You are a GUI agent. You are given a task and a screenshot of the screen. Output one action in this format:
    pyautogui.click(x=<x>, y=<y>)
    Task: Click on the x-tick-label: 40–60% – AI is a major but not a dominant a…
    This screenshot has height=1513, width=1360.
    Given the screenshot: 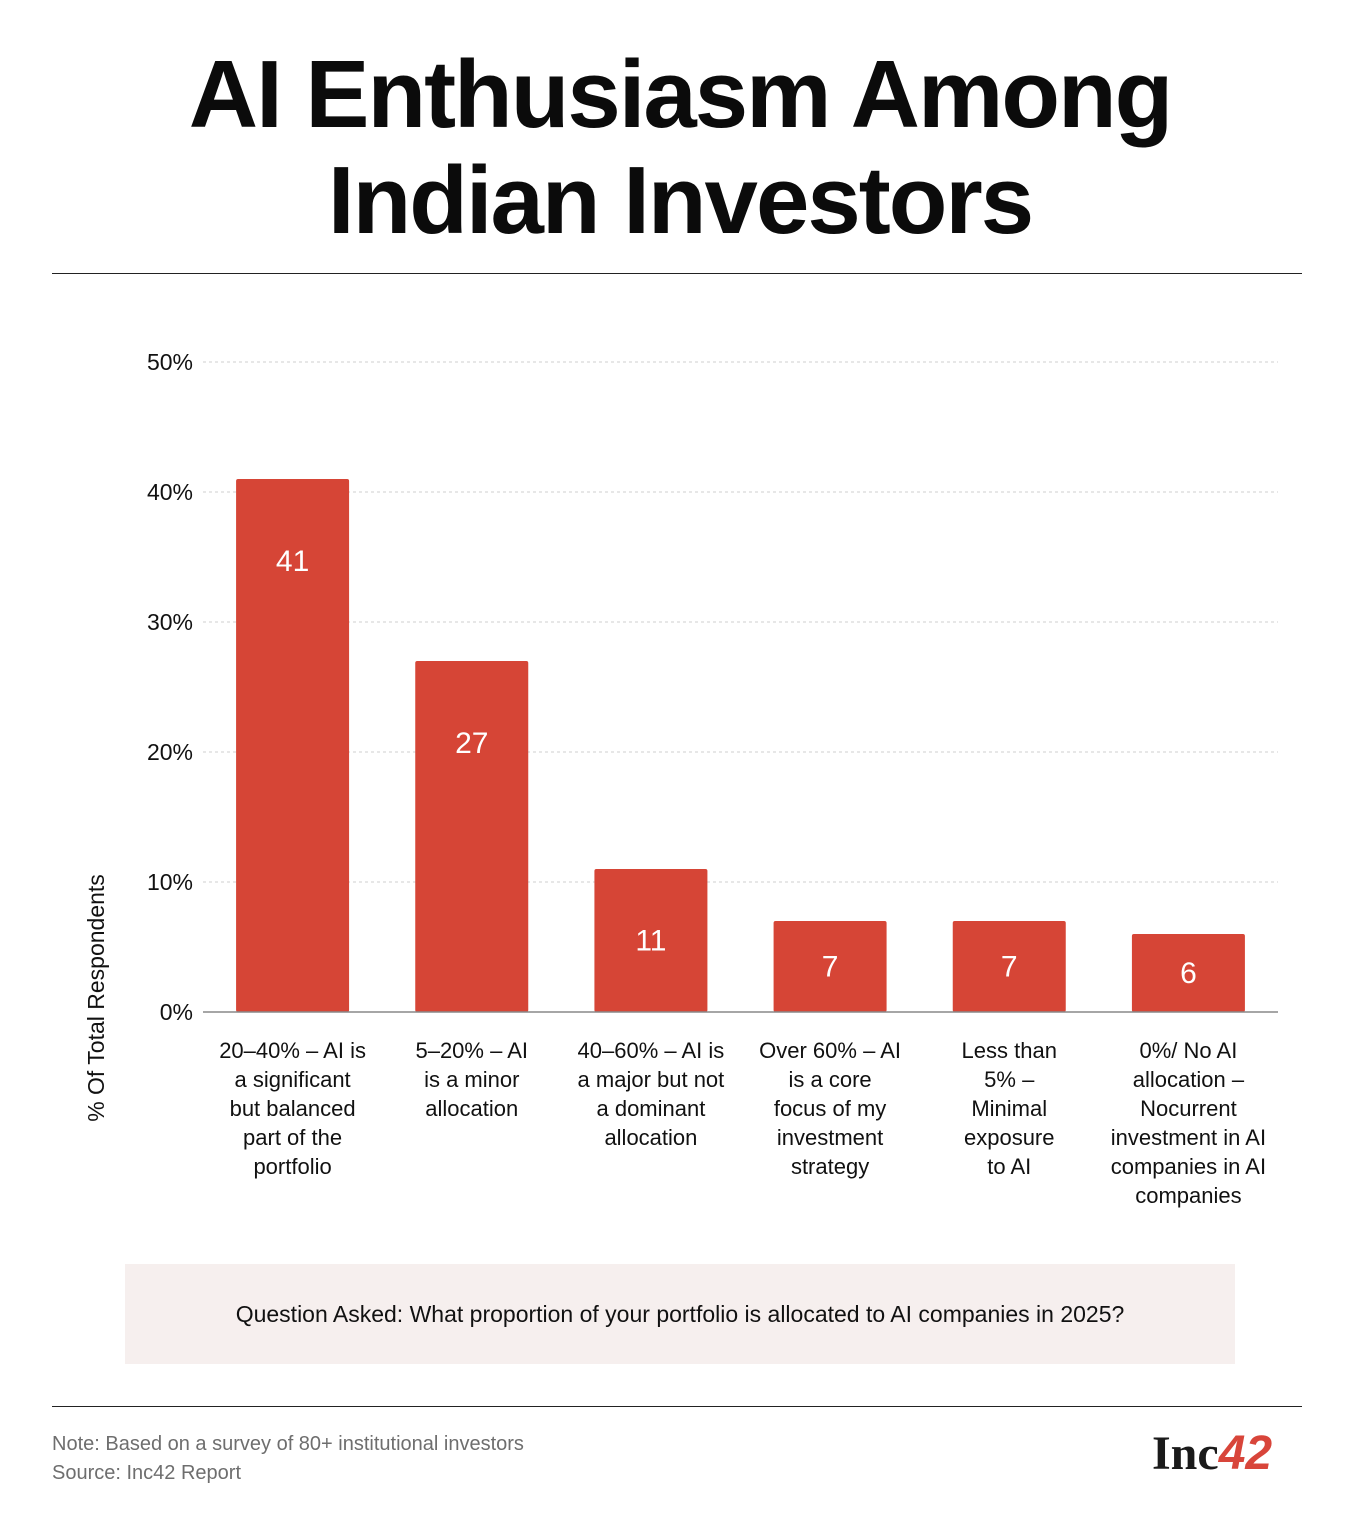 What is the action you would take?
    pyautogui.click(x=651, y=1094)
    